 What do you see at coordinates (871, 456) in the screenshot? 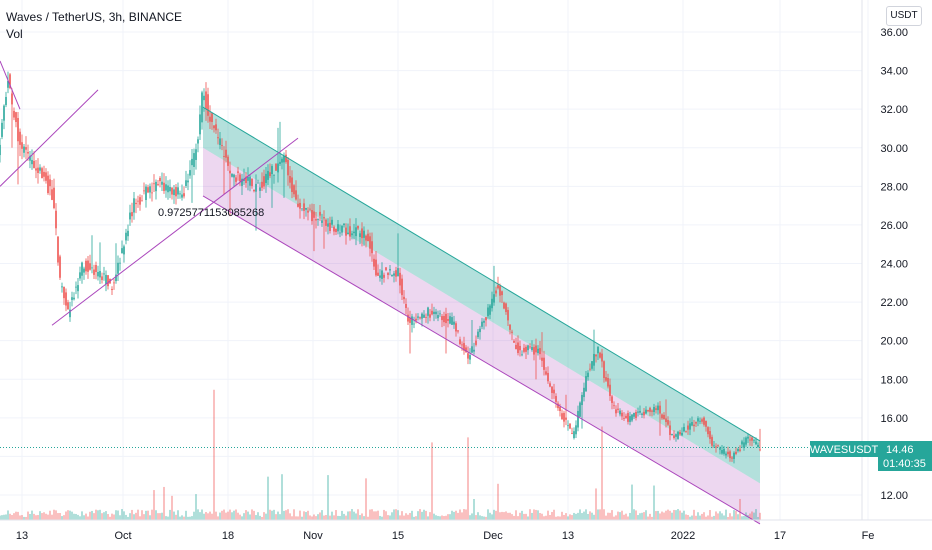
I see `price-tag: WAVESUSDT 14.46 01:40:35` at bounding box center [871, 456].